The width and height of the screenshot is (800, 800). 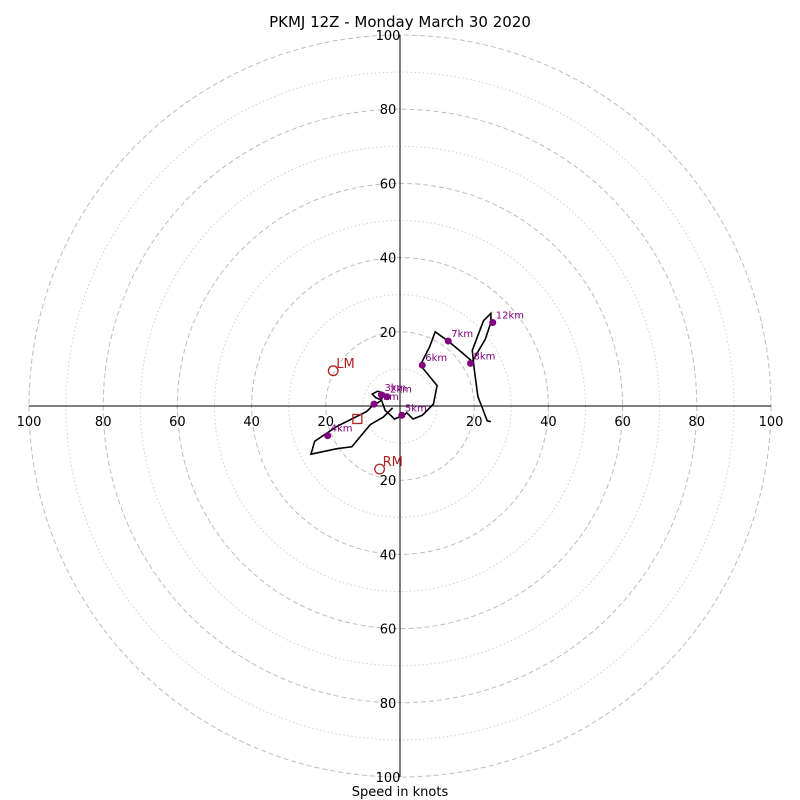 I want to click on height-marker-5km: 5km, so click(x=412, y=411).